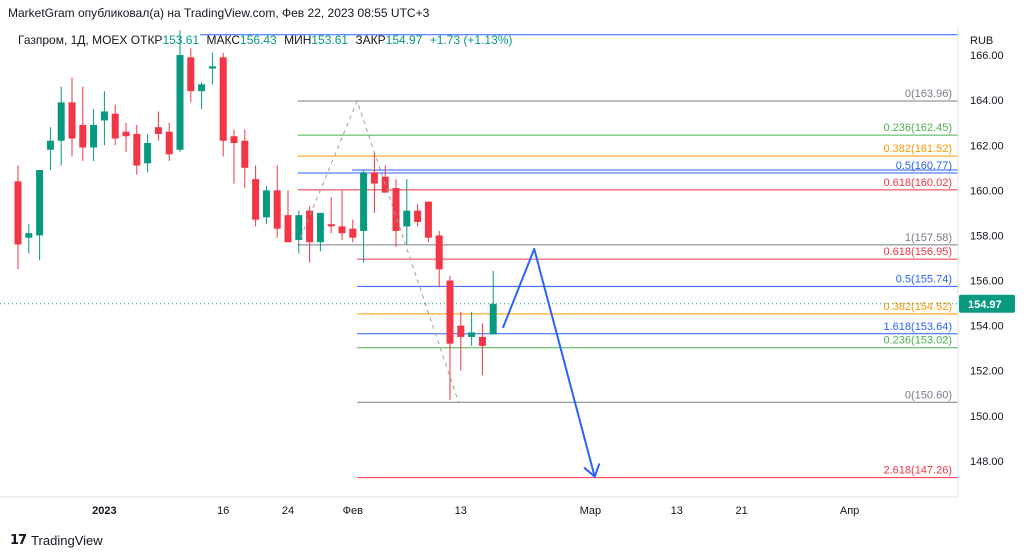 This screenshot has width=1026, height=559. Describe the element at coordinates (378, 251) in the screenshot. I see `fib-trend-line` at that location.